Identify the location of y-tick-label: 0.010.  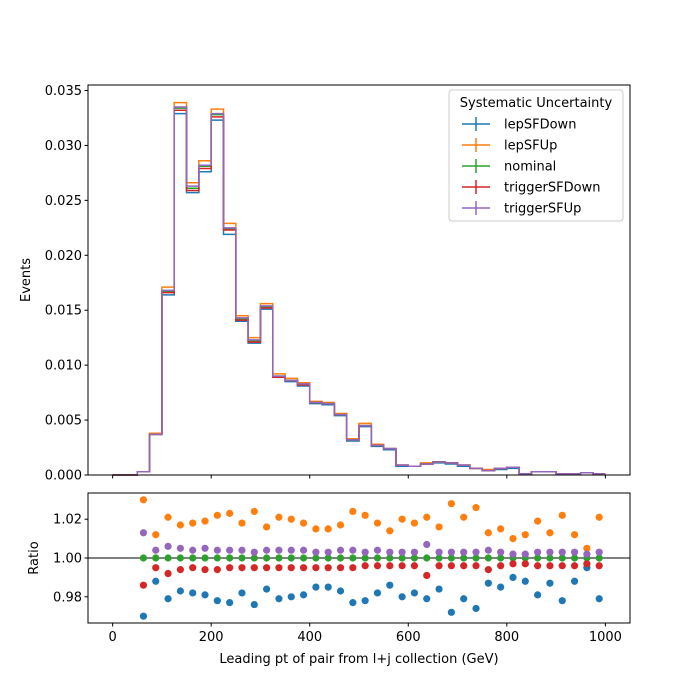
(63, 366).